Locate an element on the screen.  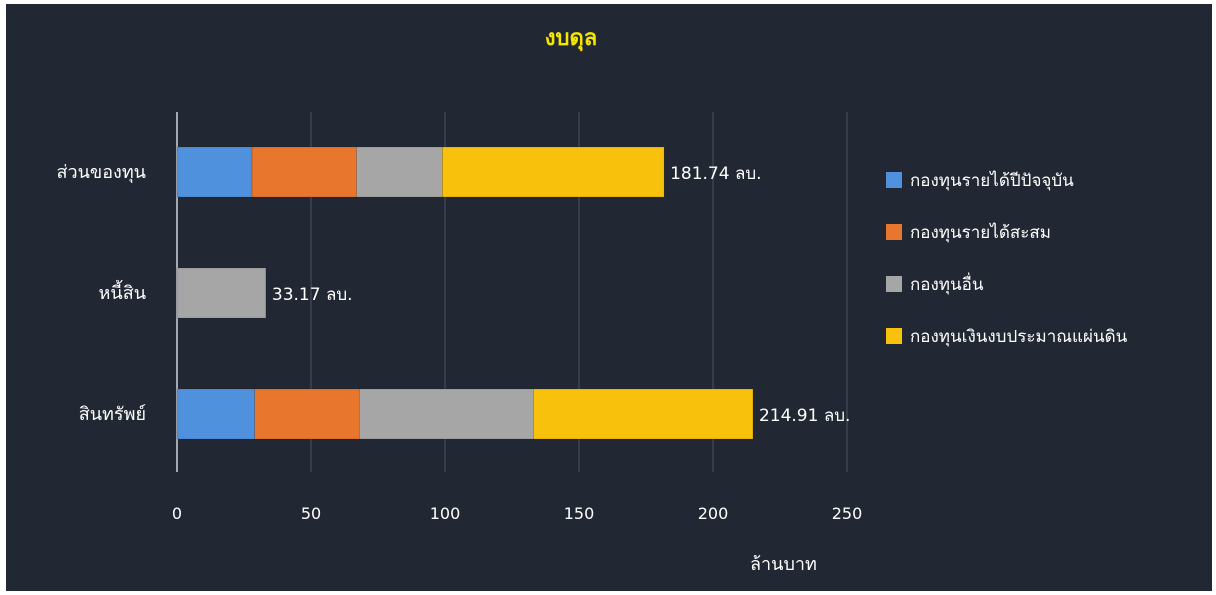
legend-item: กองทุนรายได้ปีปัจจุบัน is located at coordinates (1046, 180).